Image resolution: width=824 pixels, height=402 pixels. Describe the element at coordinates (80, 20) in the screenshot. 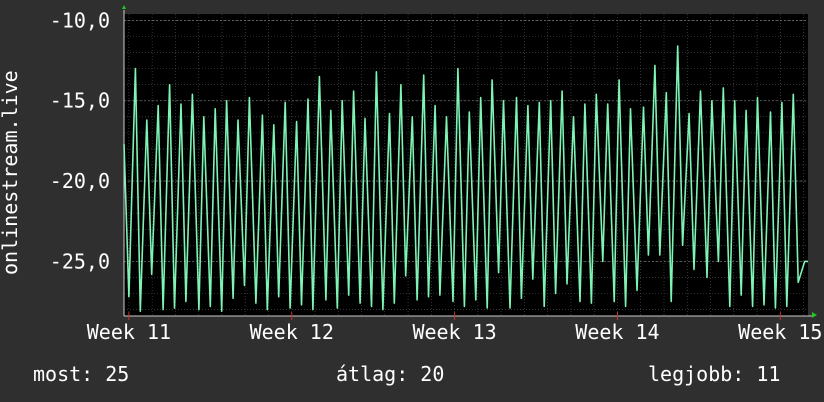

I see `y-tick-label: -10,0` at that location.